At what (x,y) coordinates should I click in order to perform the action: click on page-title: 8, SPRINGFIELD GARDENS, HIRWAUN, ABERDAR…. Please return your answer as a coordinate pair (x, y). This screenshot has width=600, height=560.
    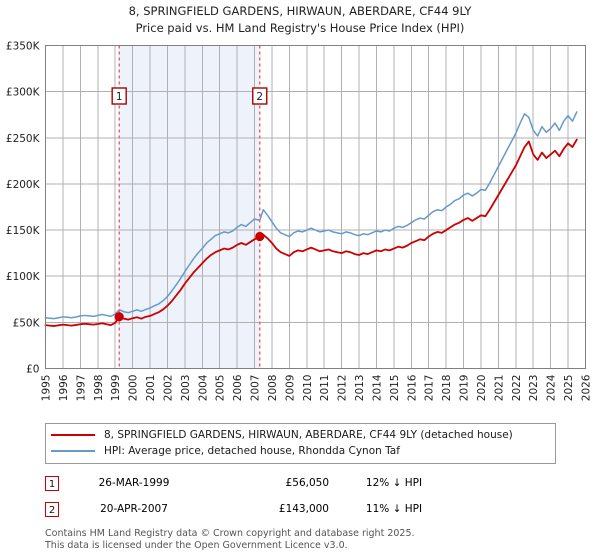
    Looking at the image, I should click on (300, 20).